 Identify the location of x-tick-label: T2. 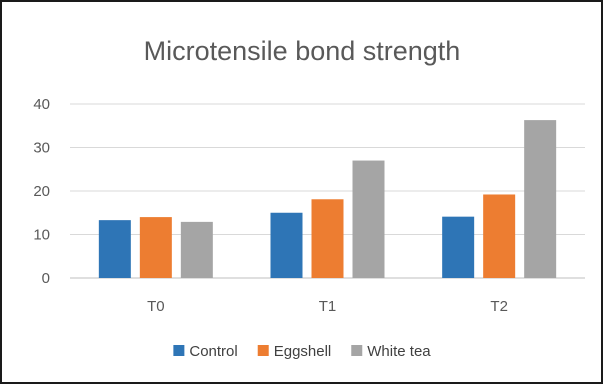
(499, 306).